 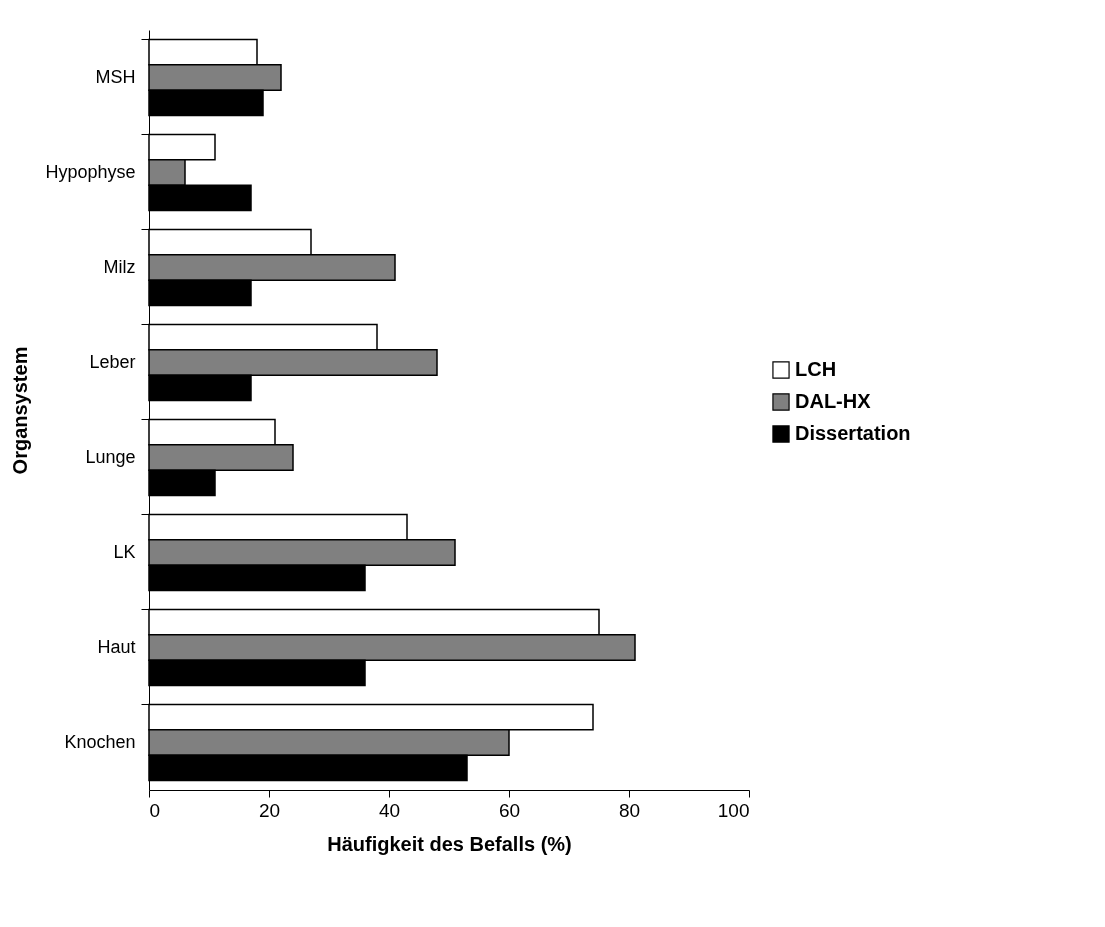 I want to click on x-tick-label: 60, so click(x=509, y=810).